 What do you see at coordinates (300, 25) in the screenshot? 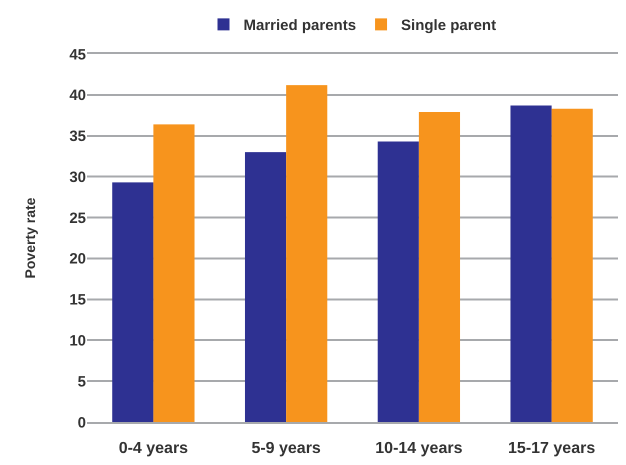
I see `legend-label: Married parents` at bounding box center [300, 25].